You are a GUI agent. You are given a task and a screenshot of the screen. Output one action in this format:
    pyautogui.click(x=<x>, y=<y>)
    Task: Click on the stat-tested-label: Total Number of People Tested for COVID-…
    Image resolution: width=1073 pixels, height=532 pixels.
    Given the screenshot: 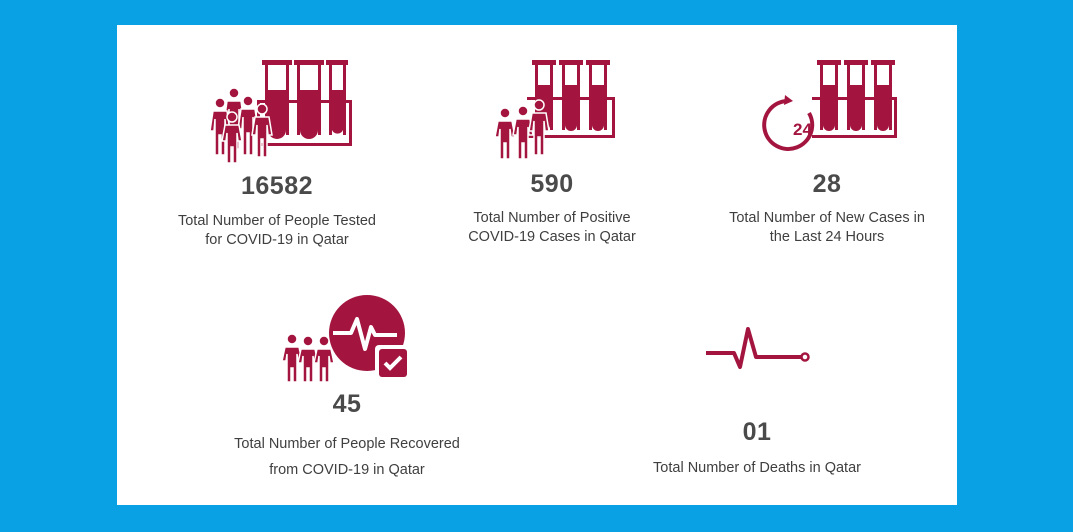 What is the action you would take?
    pyautogui.click(x=276, y=230)
    